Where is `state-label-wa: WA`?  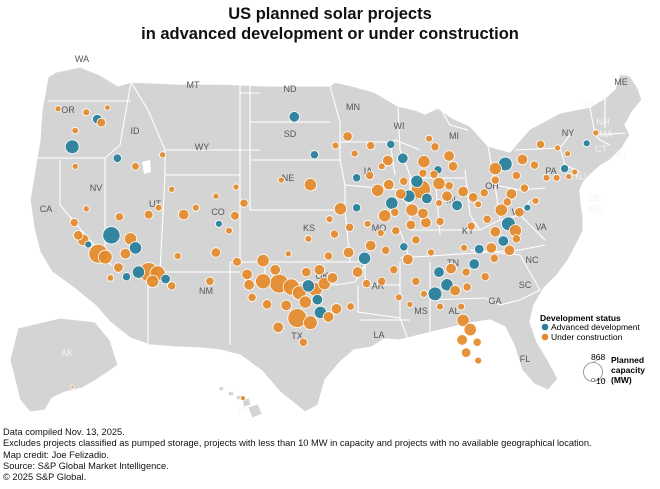 state-label-wa: WA is located at coordinates (82, 59).